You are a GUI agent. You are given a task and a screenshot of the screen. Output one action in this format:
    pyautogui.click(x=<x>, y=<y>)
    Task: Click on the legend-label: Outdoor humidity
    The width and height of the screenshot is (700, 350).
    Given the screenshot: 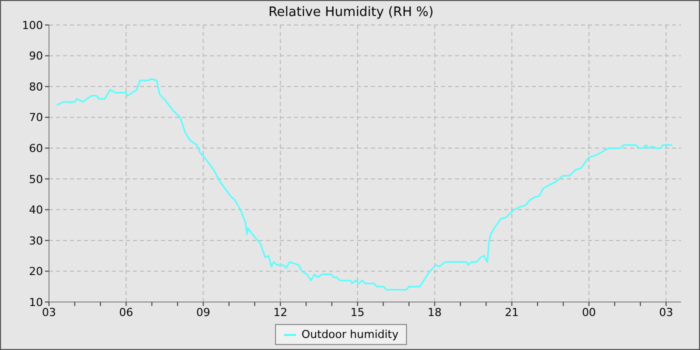 What is the action you would take?
    pyautogui.click(x=349, y=334)
    